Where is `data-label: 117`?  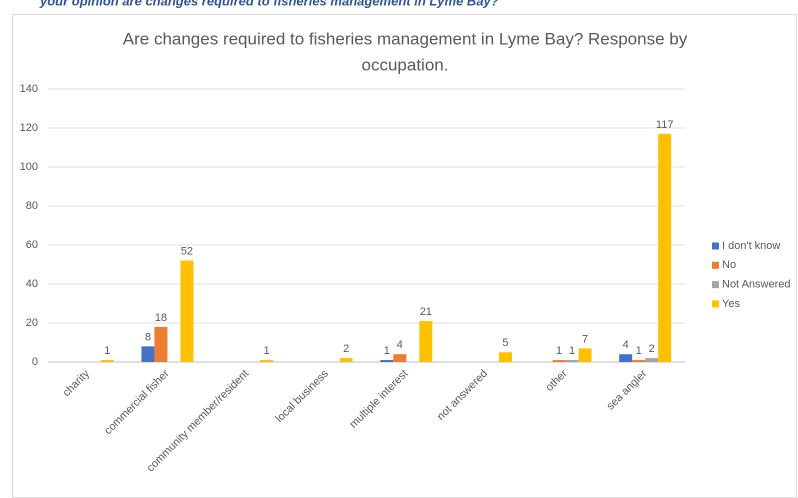 data-label: 117 is located at coordinates (665, 125).